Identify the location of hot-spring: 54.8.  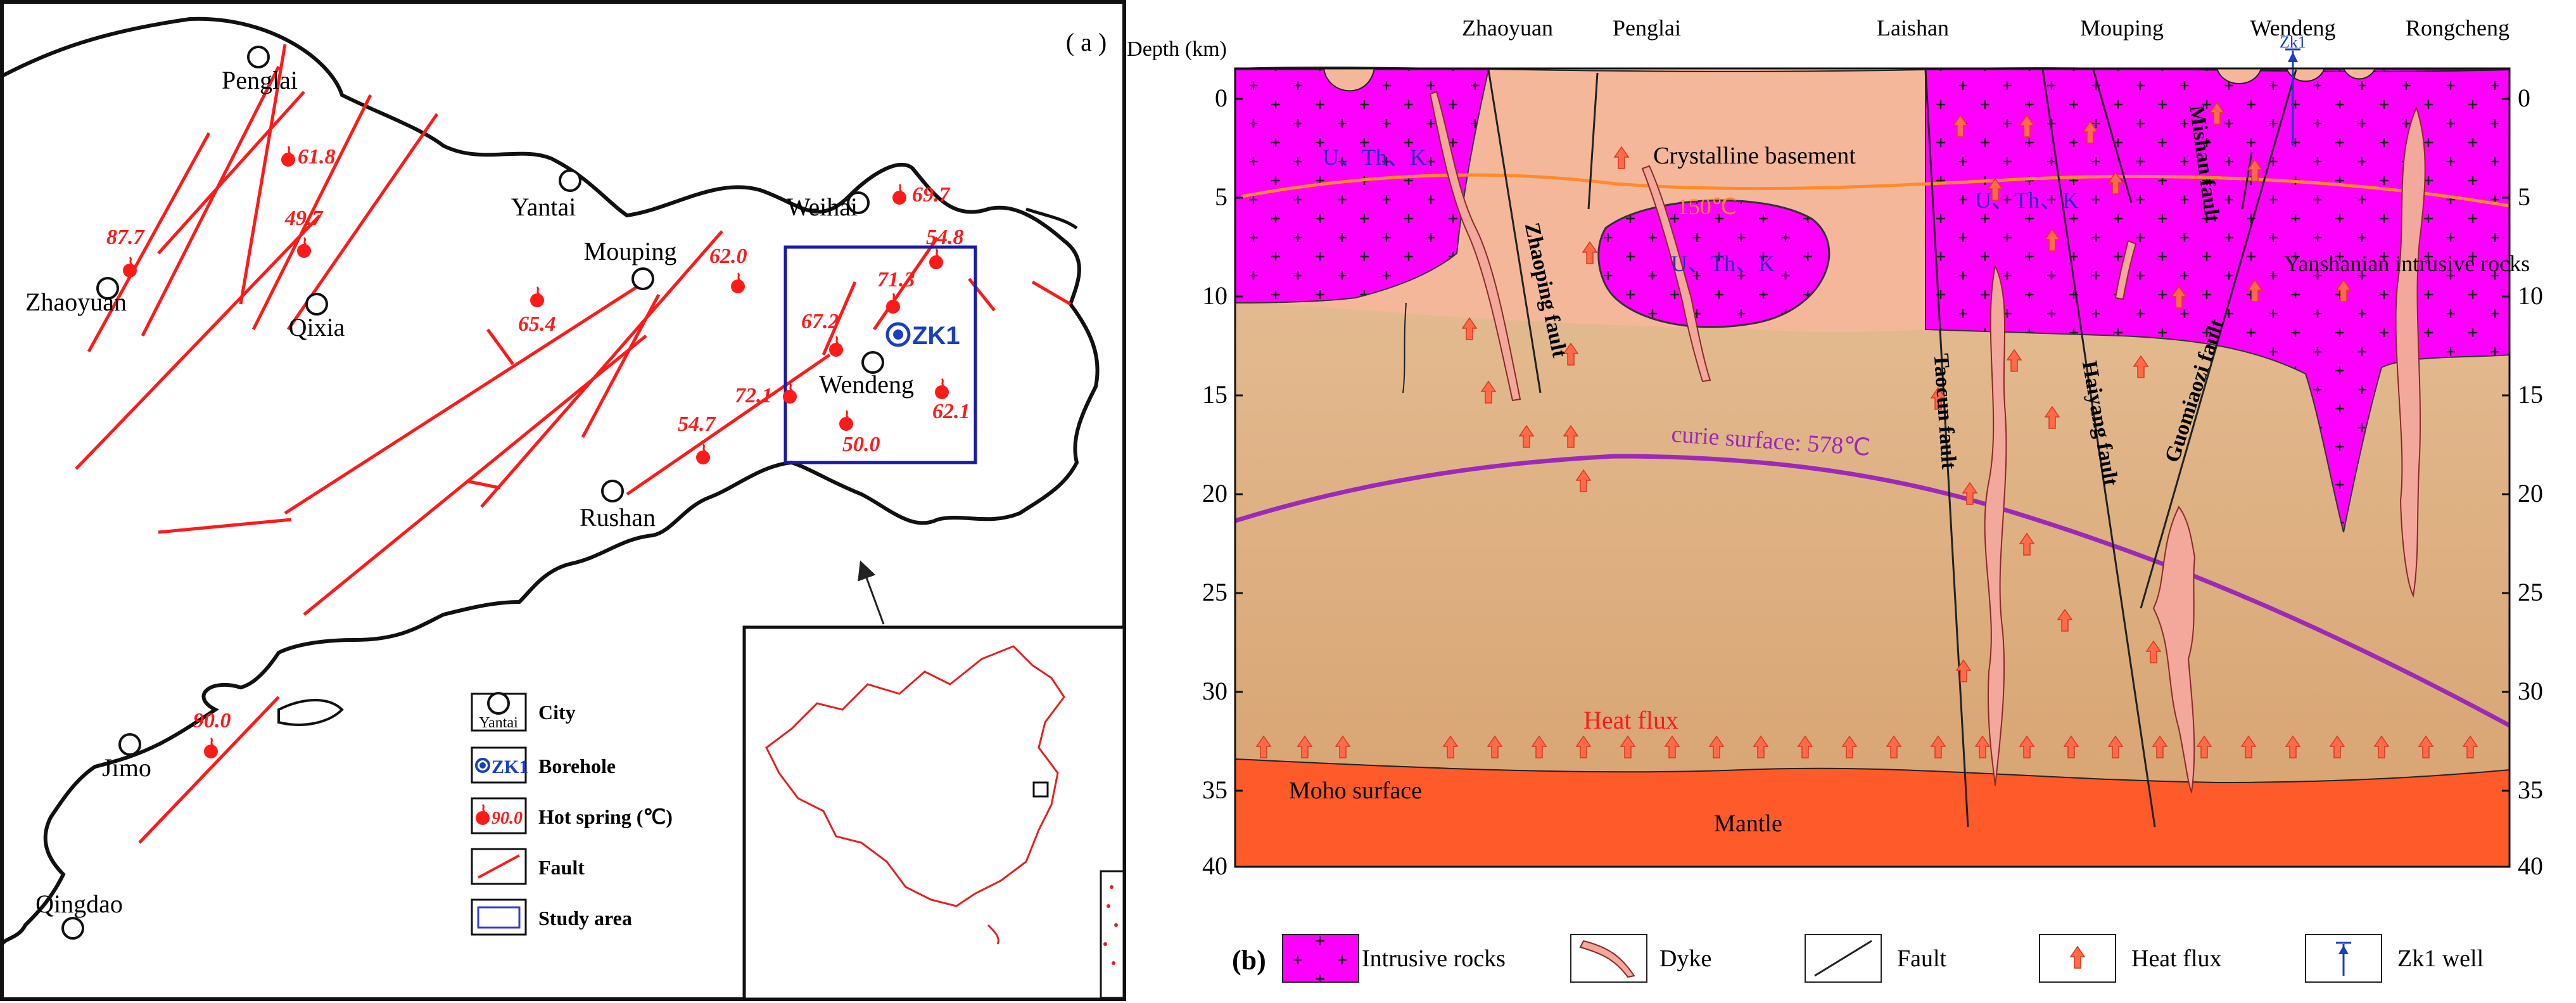
(945, 249).